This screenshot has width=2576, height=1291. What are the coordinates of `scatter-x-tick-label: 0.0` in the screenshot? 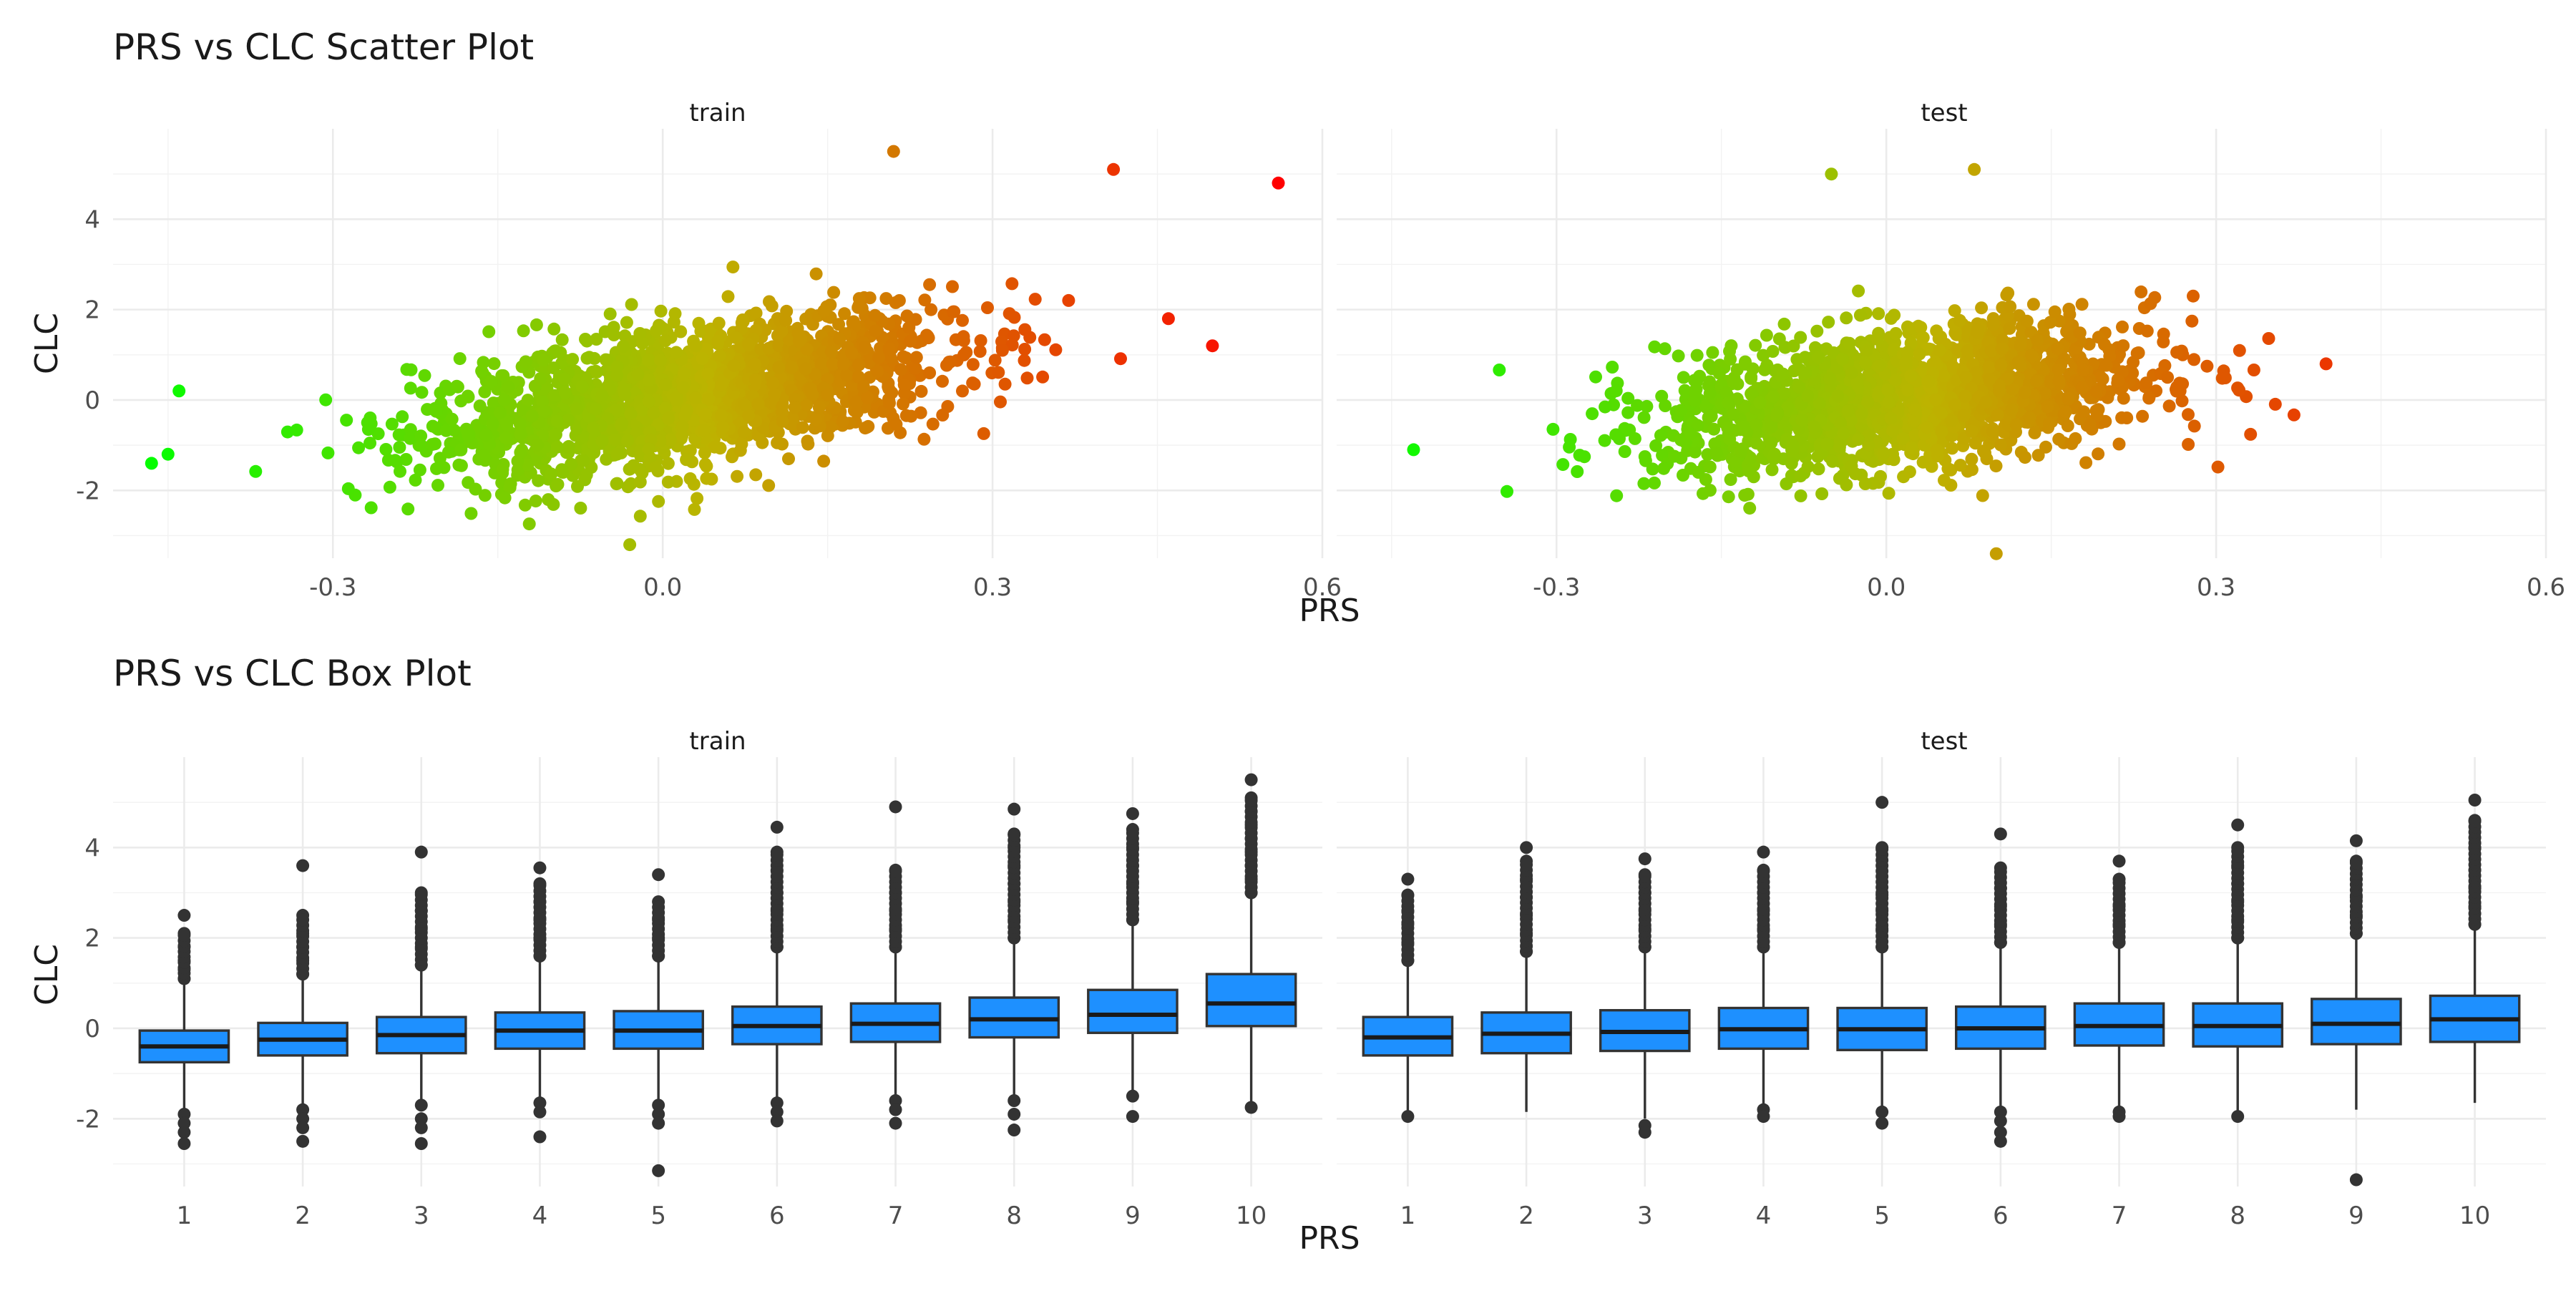 It's located at (1886, 587).